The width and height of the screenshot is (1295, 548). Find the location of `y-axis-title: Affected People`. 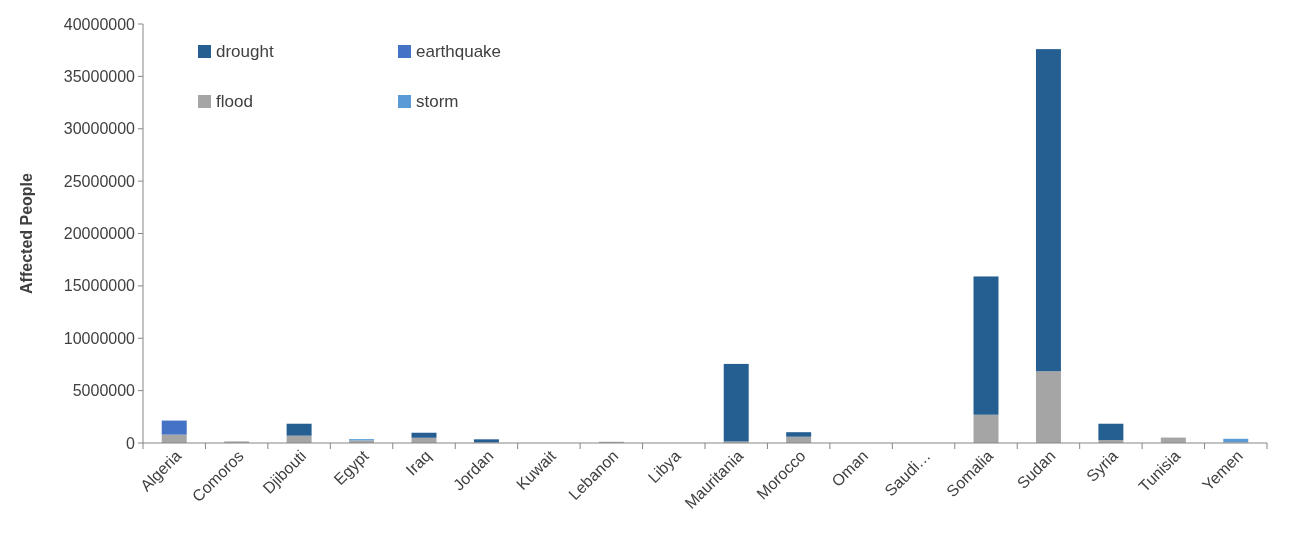

y-axis-title: Affected People is located at coordinates (26, 233).